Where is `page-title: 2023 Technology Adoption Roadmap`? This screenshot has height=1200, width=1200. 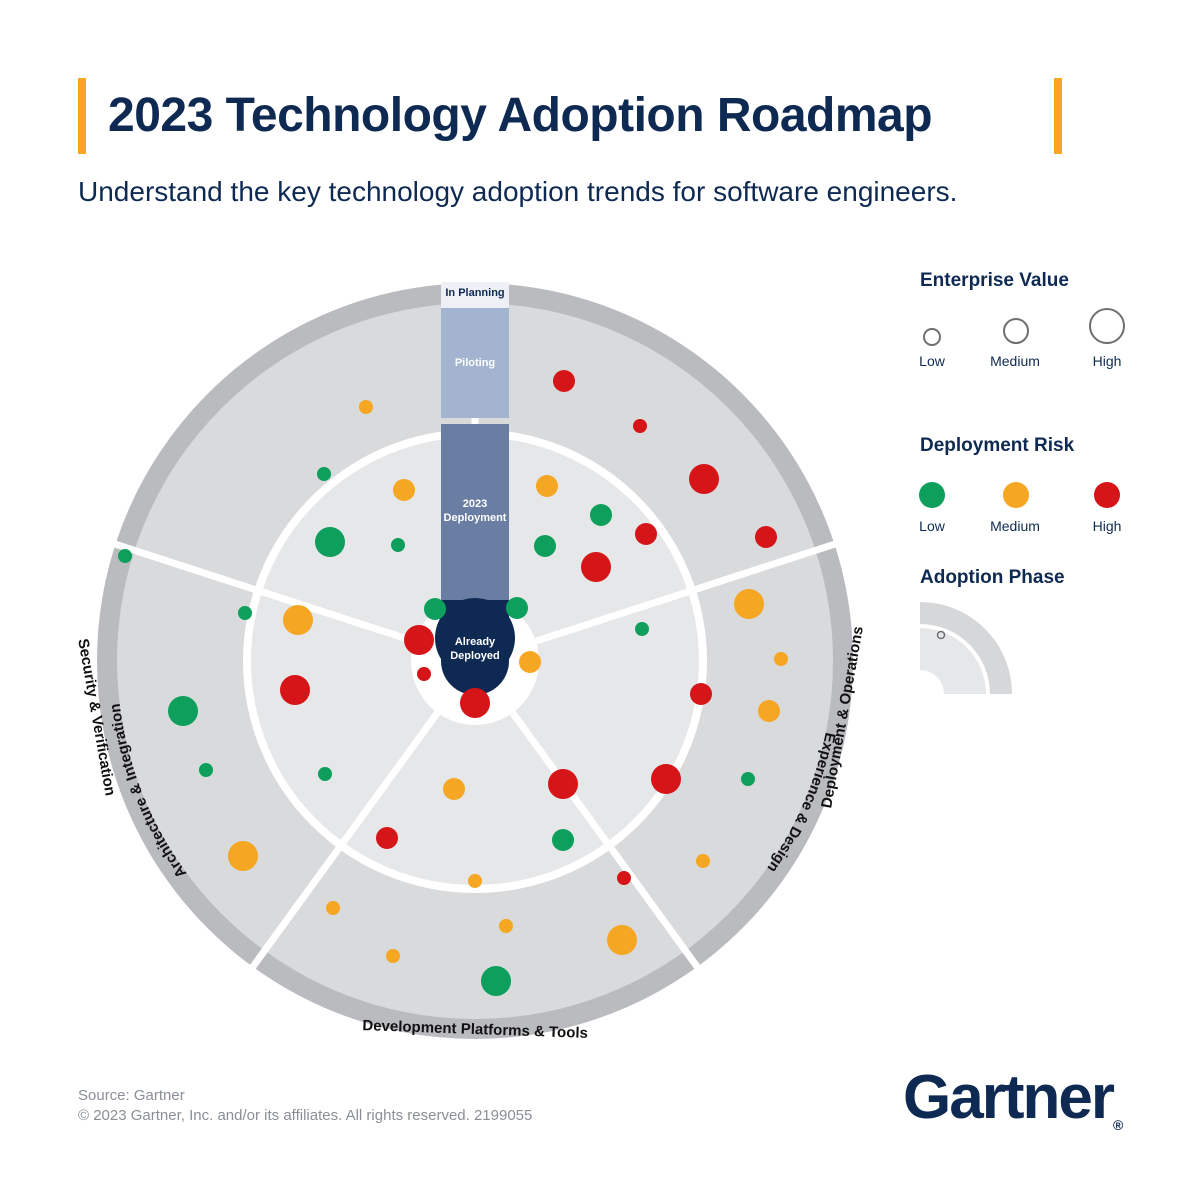 page-title: 2023 Technology Adoption Roadmap is located at coordinates (520, 115).